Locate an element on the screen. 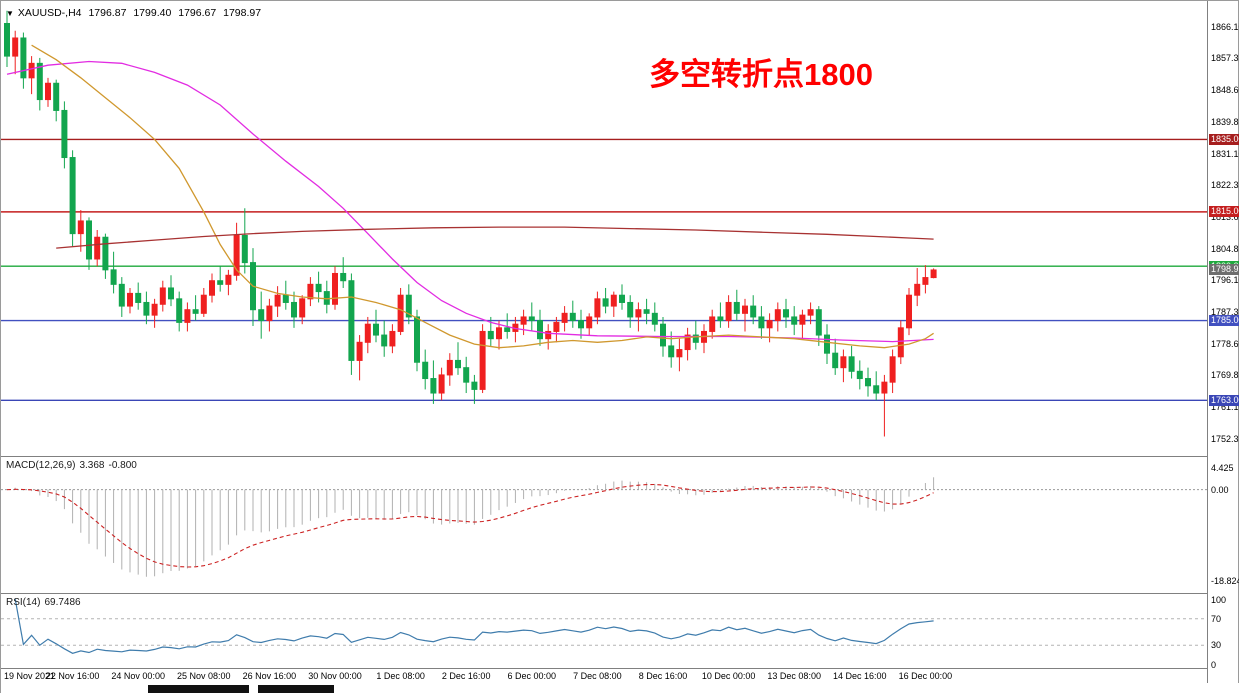 The image size is (1239, 693). price-axis-label: 1804.85 is located at coordinates (1225, 248).